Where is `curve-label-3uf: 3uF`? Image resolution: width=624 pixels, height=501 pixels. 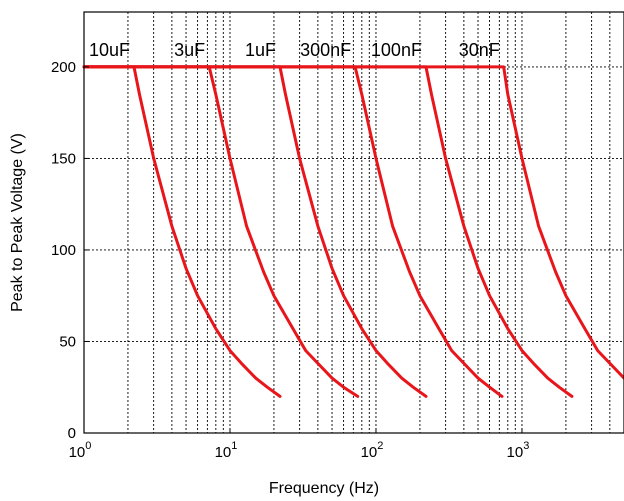
curve-label-3uf: 3uF is located at coordinates (189, 50).